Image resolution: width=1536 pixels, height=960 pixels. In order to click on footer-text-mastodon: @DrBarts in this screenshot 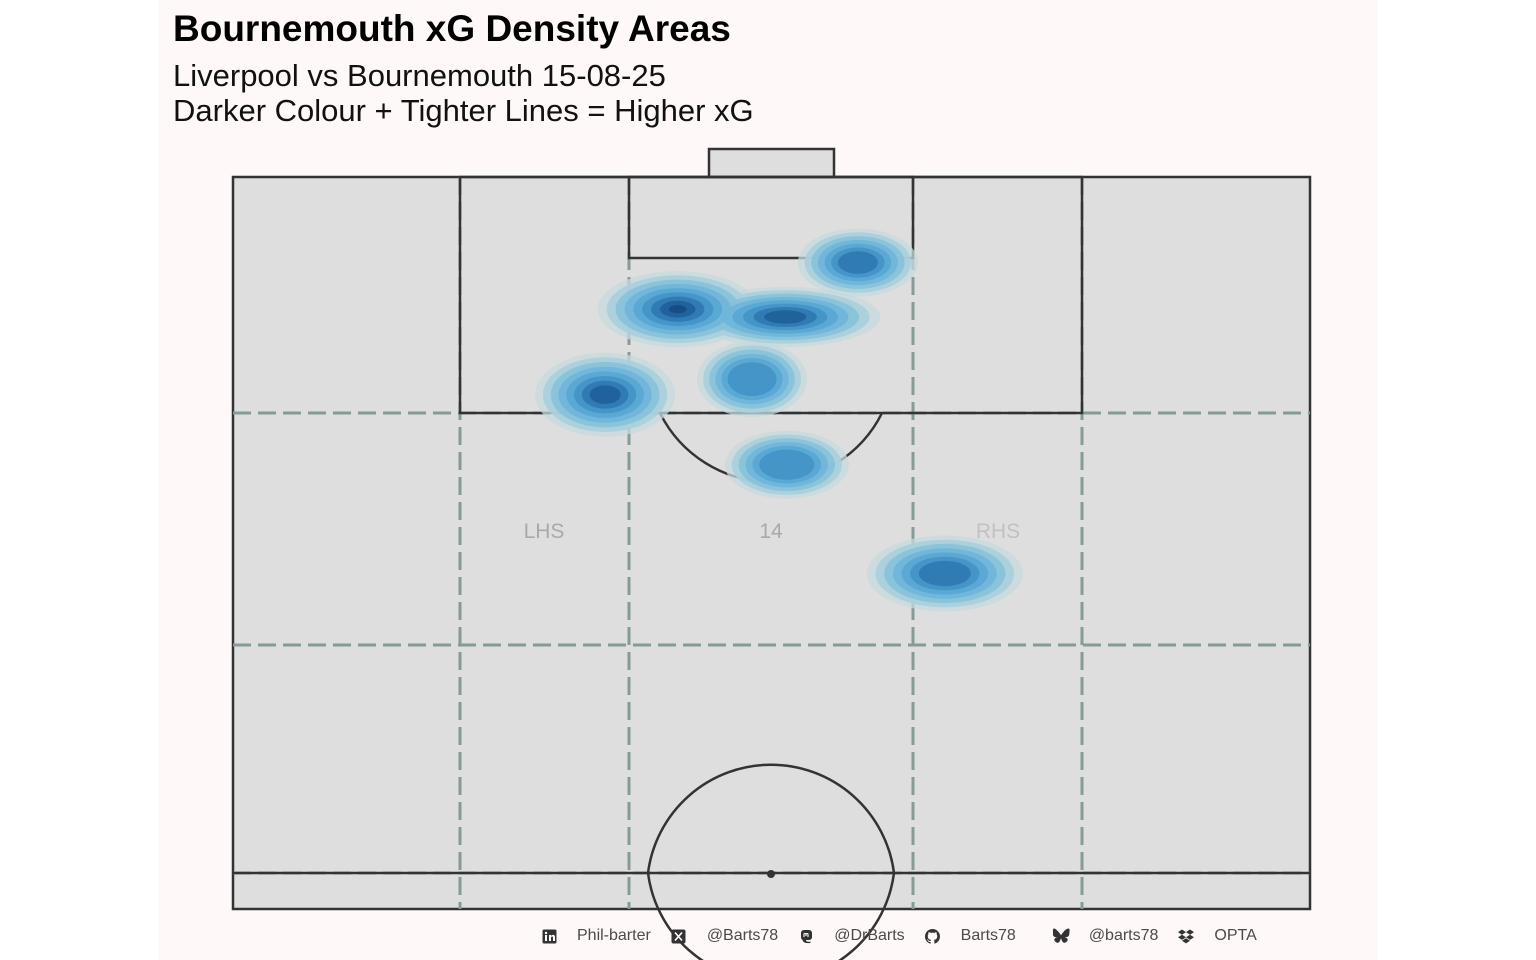, I will do `click(869, 935)`.